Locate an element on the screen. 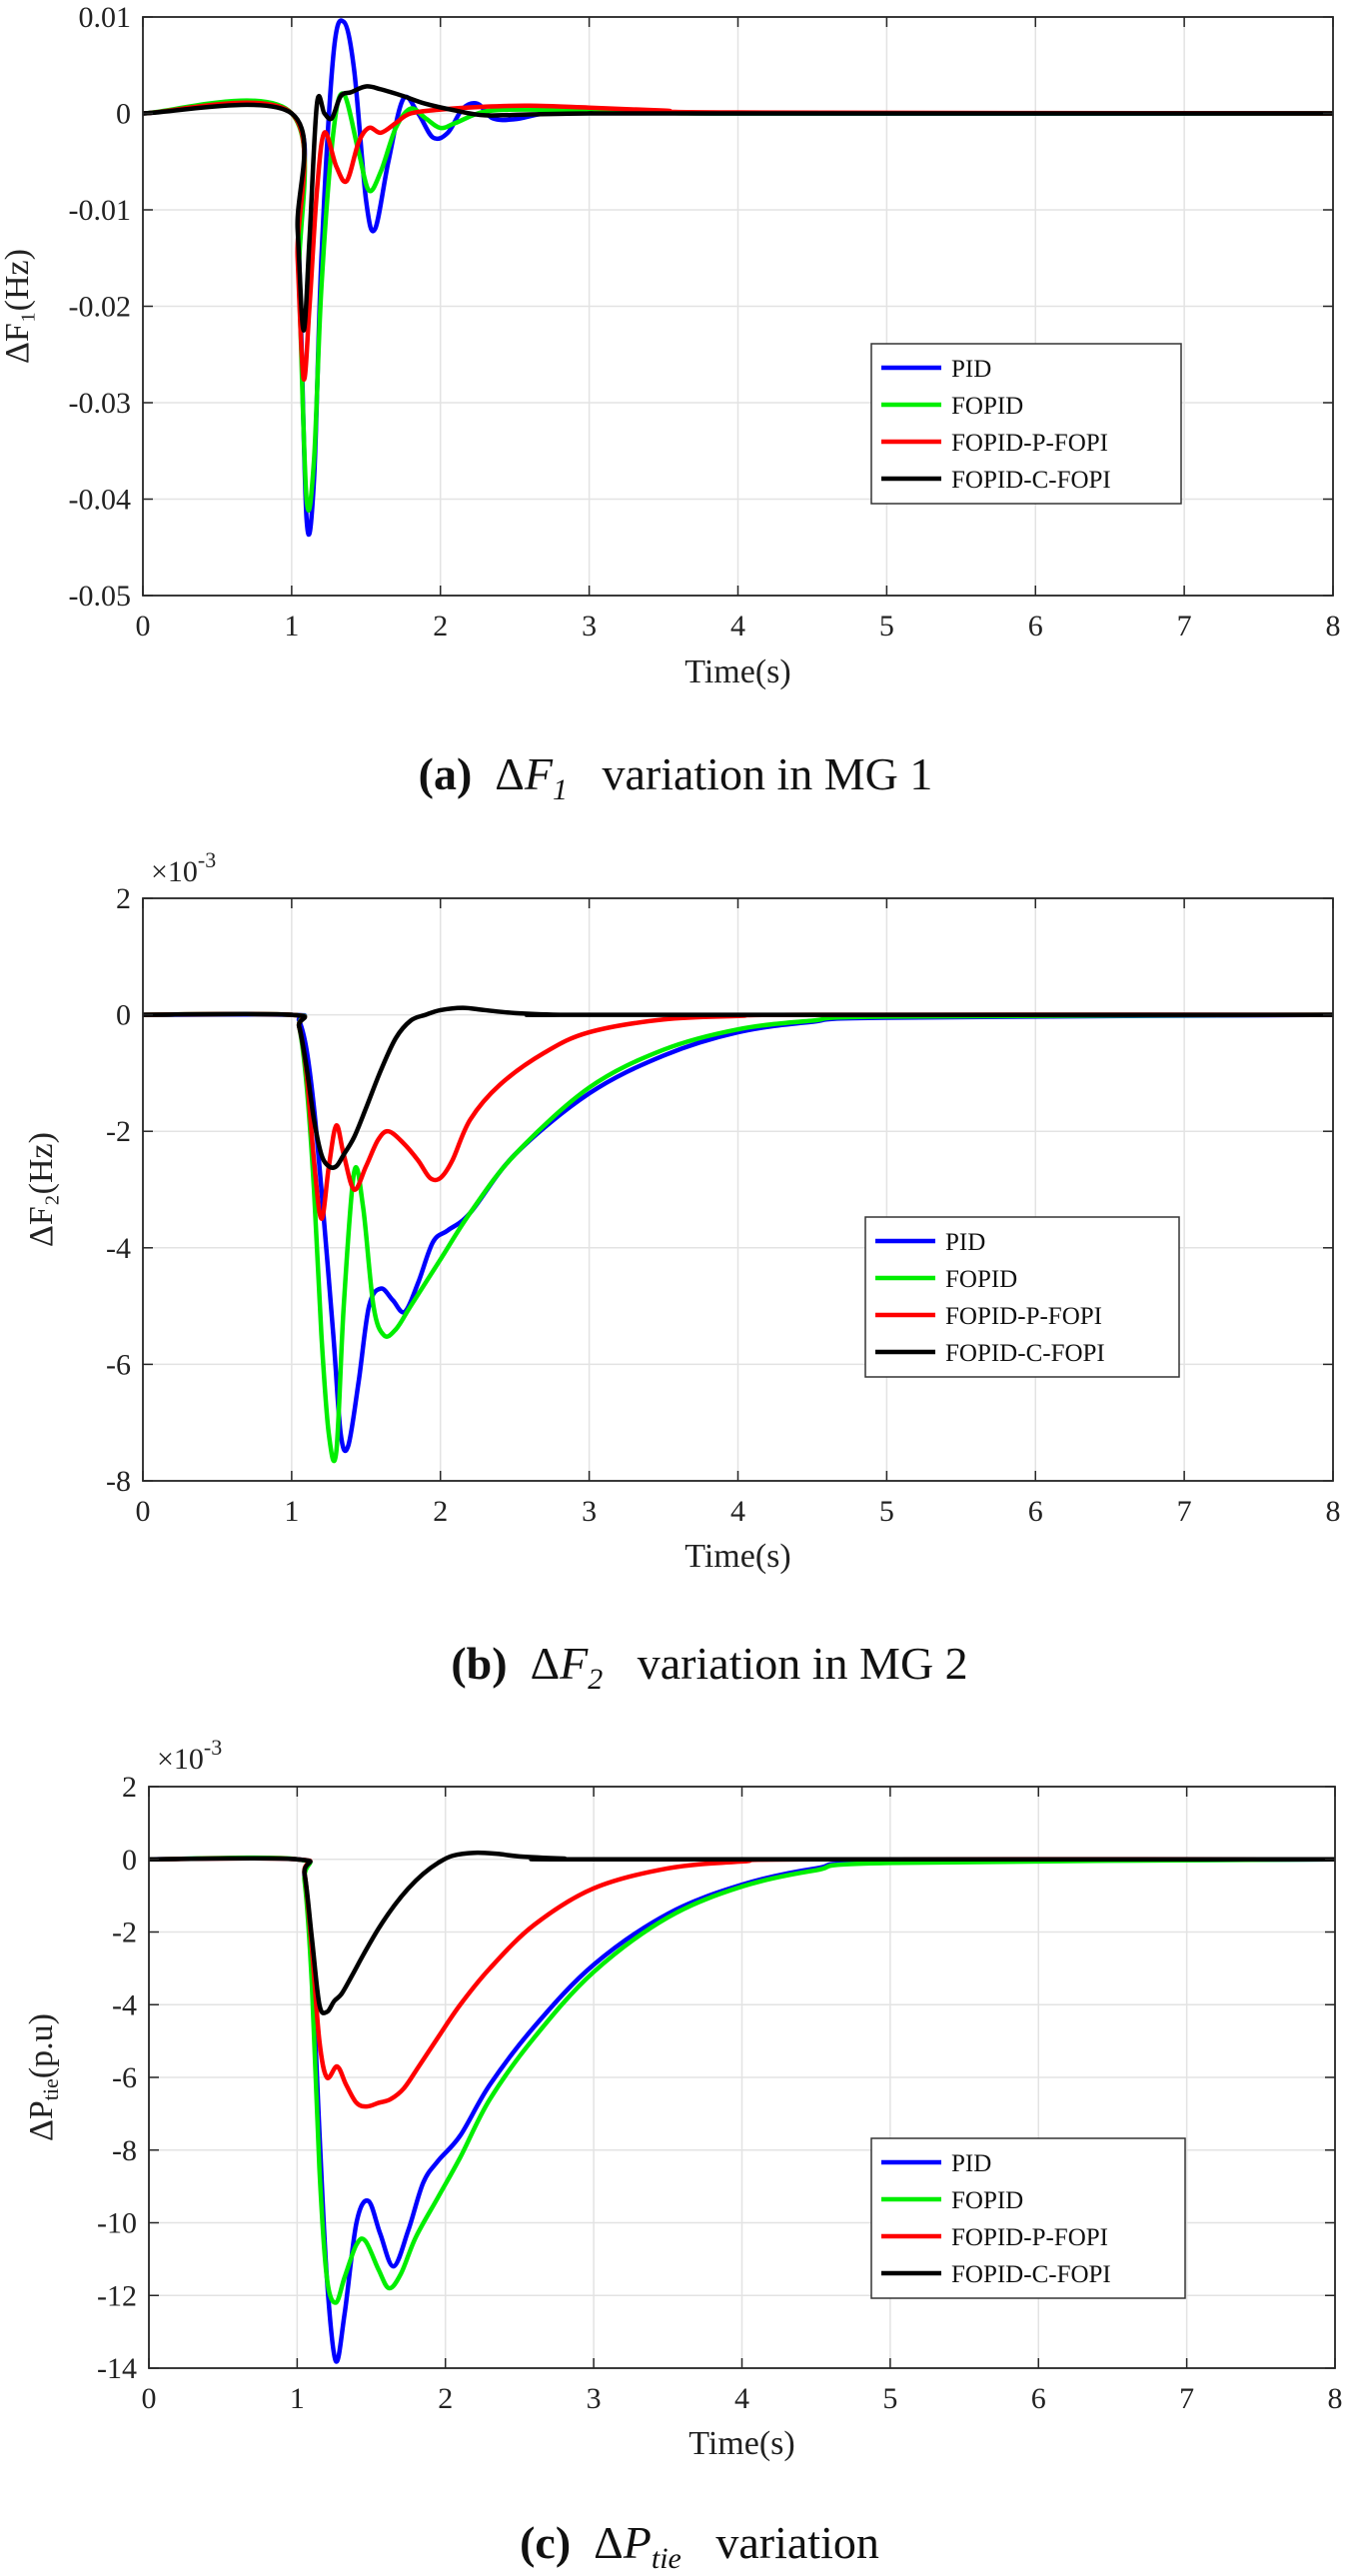 This screenshot has height=2576, width=1348. caption: (b) ΔF2 variation in MG 2 is located at coordinates (709, 1667).